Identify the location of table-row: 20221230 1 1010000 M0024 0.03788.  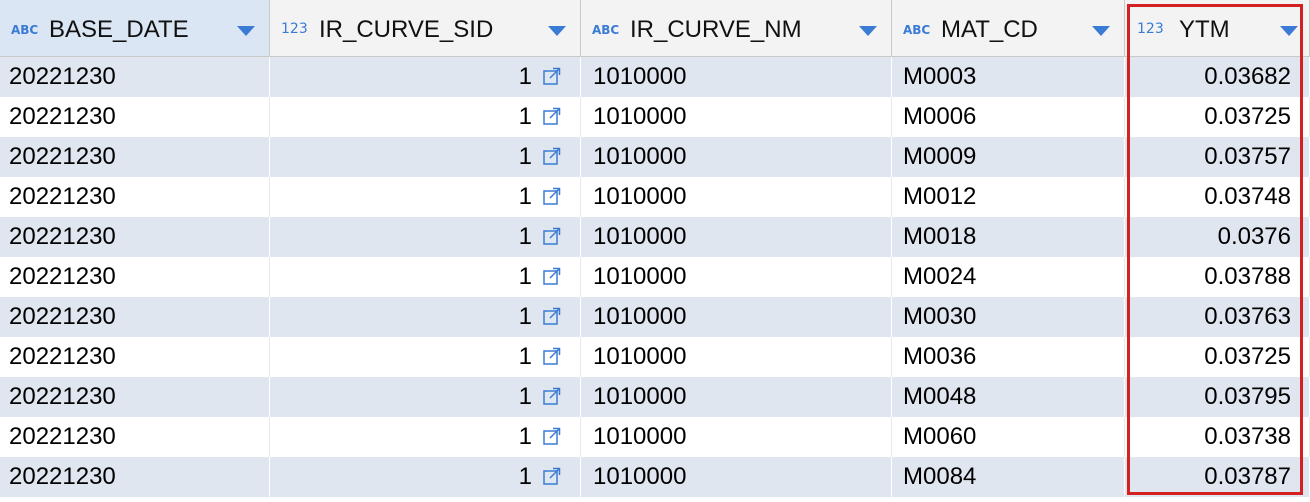
(655, 277).